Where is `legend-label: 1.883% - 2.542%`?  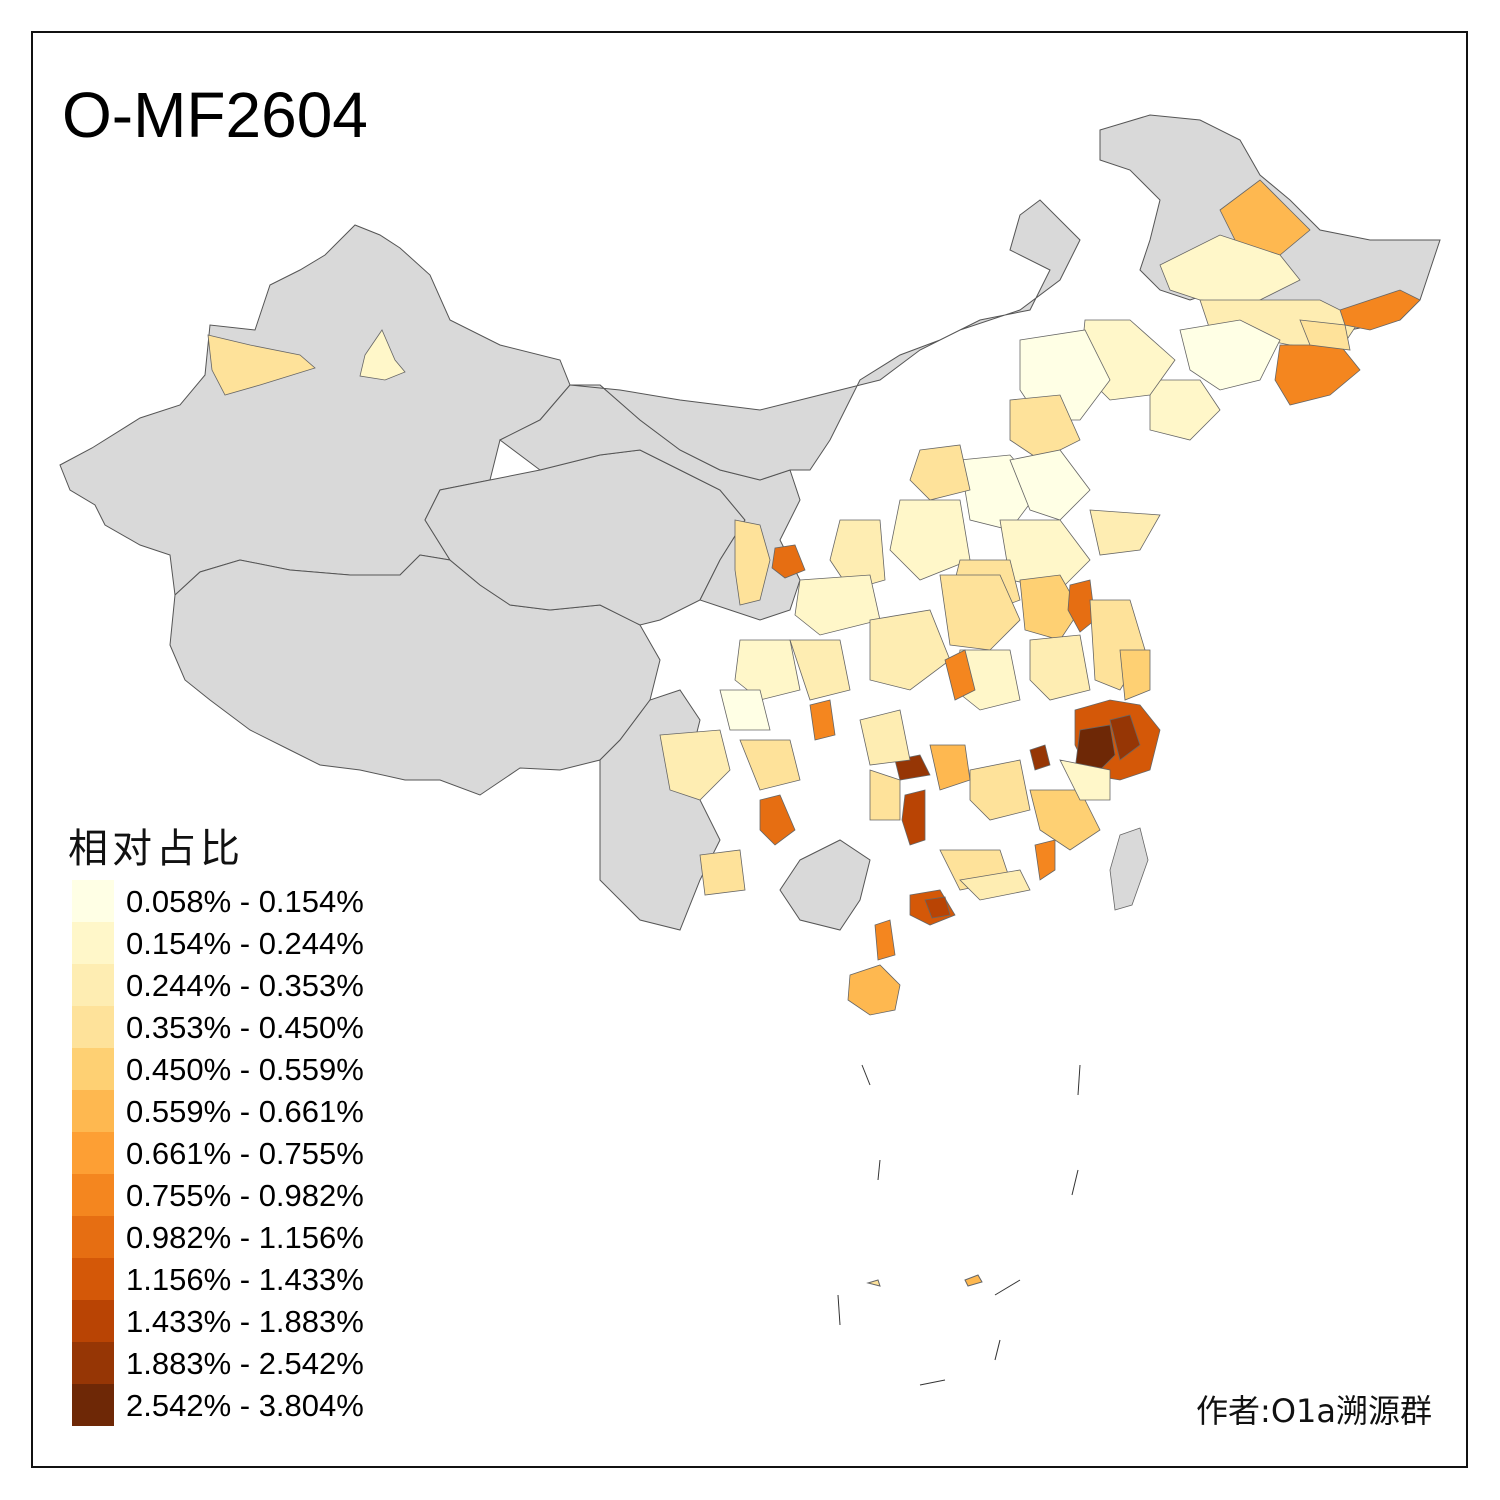
legend-label: 1.883% - 2.542% is located at coordinates (245, 1363).